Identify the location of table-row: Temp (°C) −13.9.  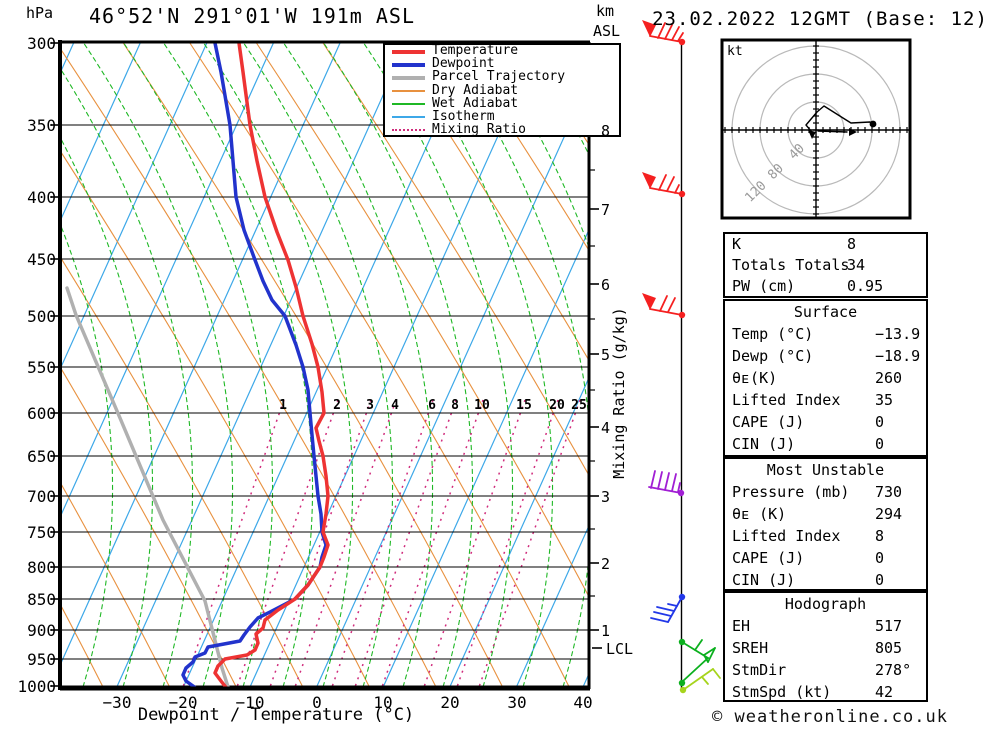
(825, 334).